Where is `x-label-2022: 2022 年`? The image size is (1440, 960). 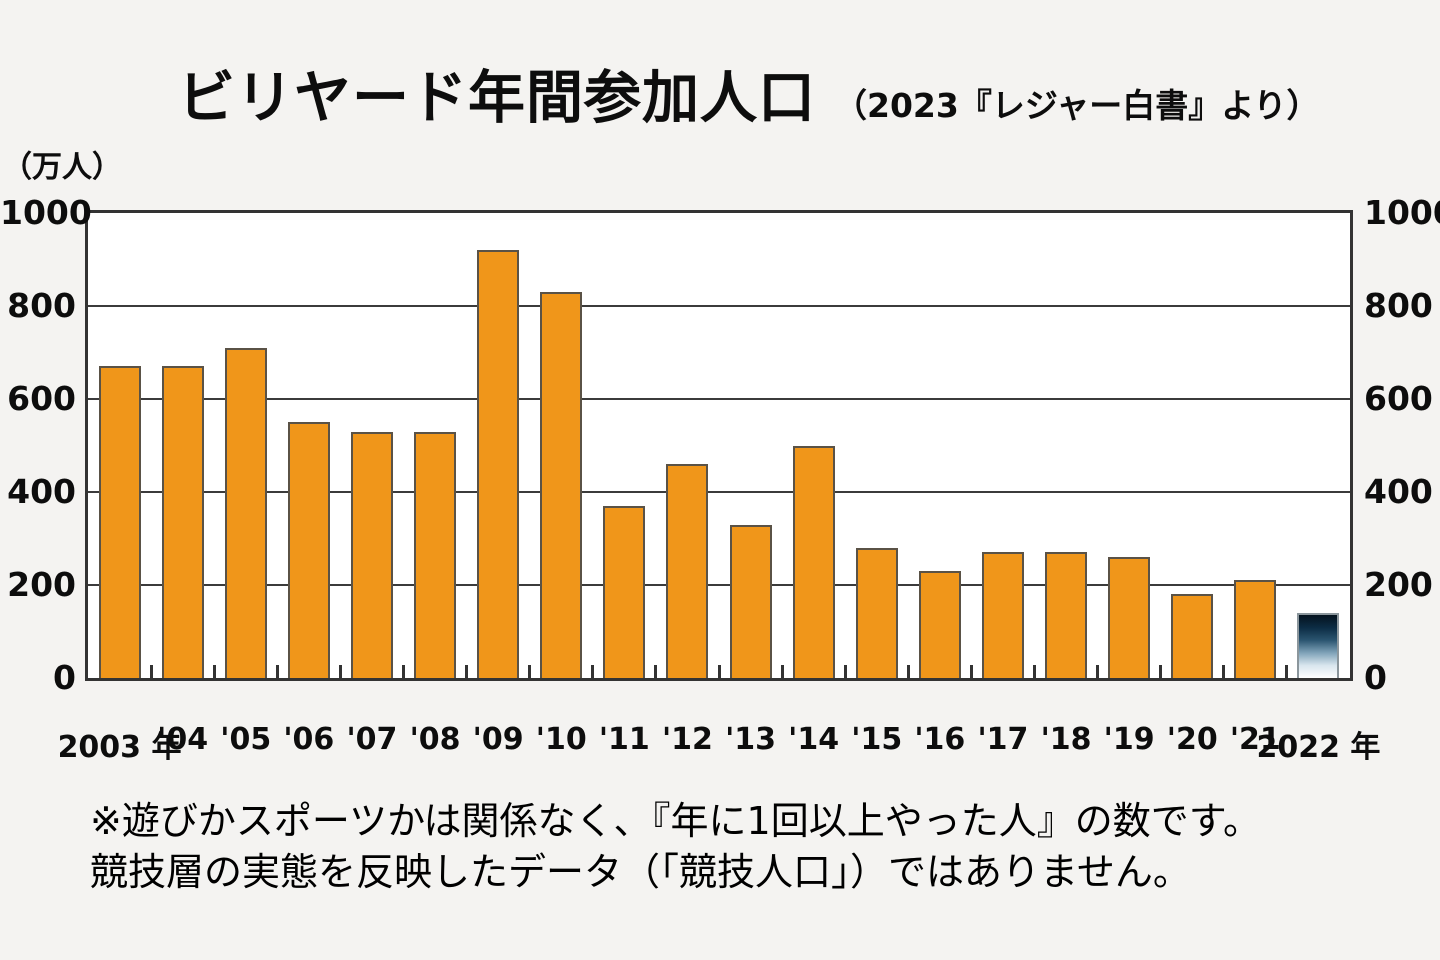
x-label-2022: 2022 年 is located at coordinates (1318, 747).